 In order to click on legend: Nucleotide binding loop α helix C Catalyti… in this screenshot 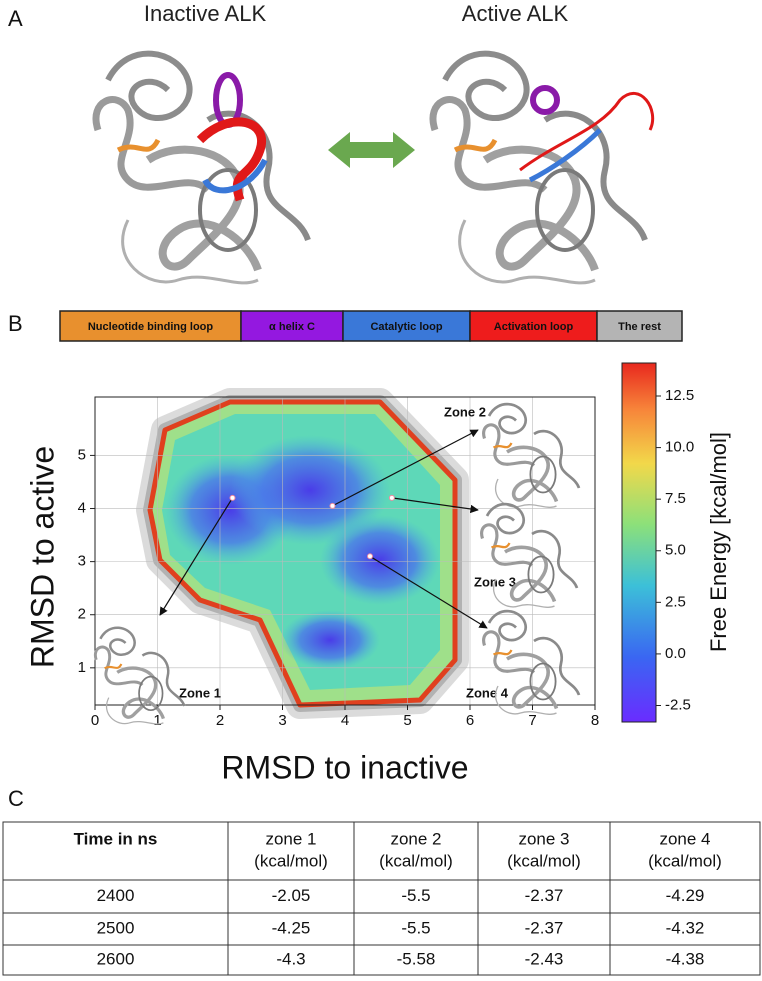, I will do `click(371, 326)`.